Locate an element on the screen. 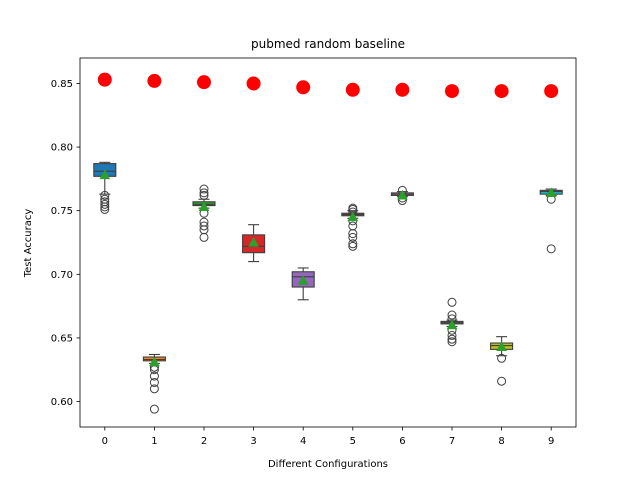 Image resolution: width=640 pixels, height=480 pixels. y-tick-label: 0.65 is located at coordinates (62, 338).